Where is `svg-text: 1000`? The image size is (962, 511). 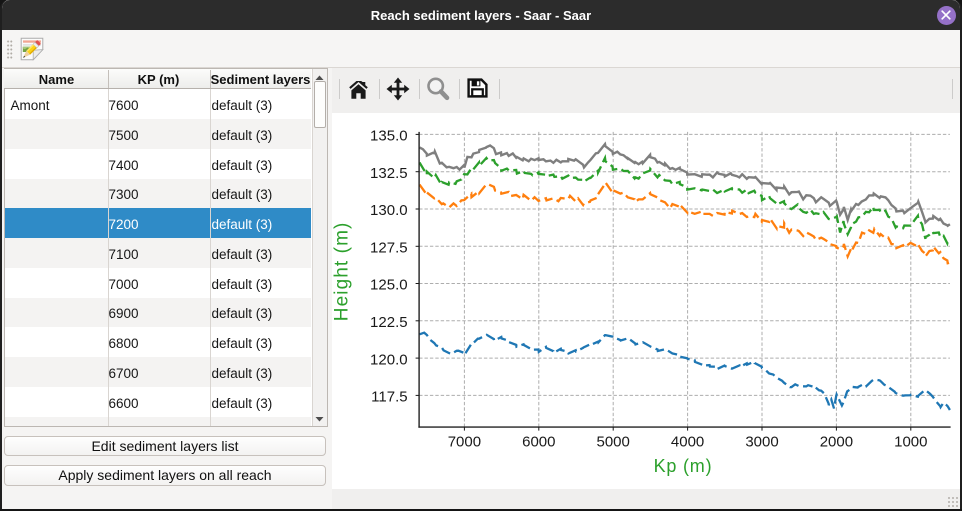 svg-text: 1000 is located at coordinates (910, 442).